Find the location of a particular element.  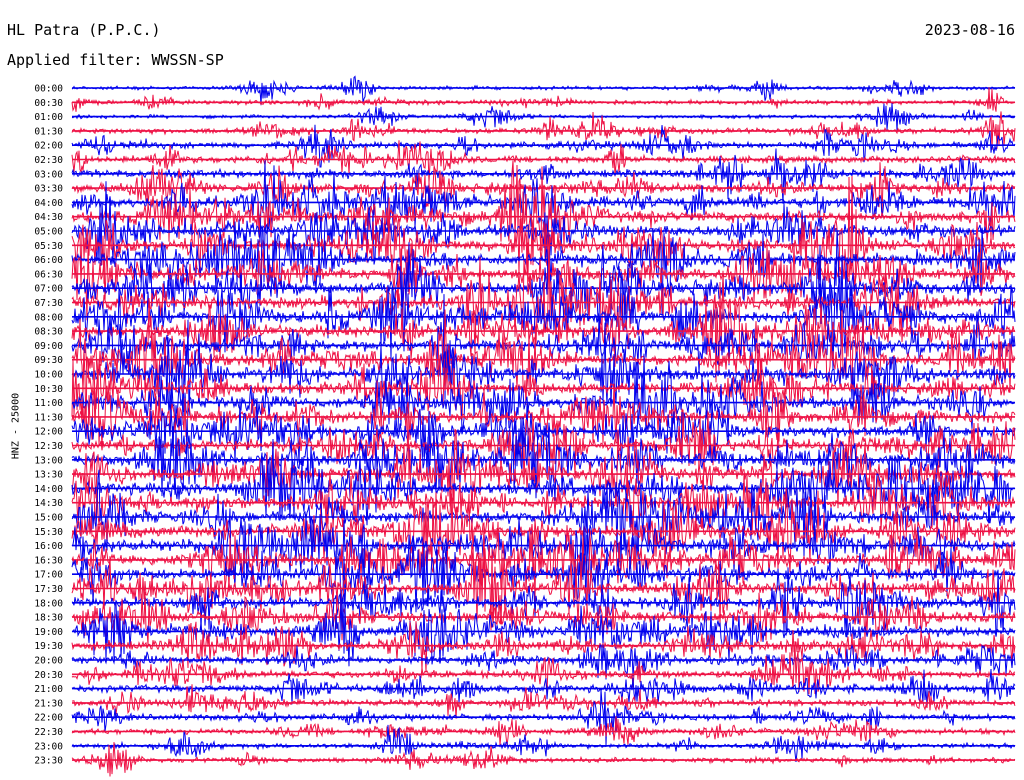

row-label-0400: 04:00 is located at coordinates (48, 203).